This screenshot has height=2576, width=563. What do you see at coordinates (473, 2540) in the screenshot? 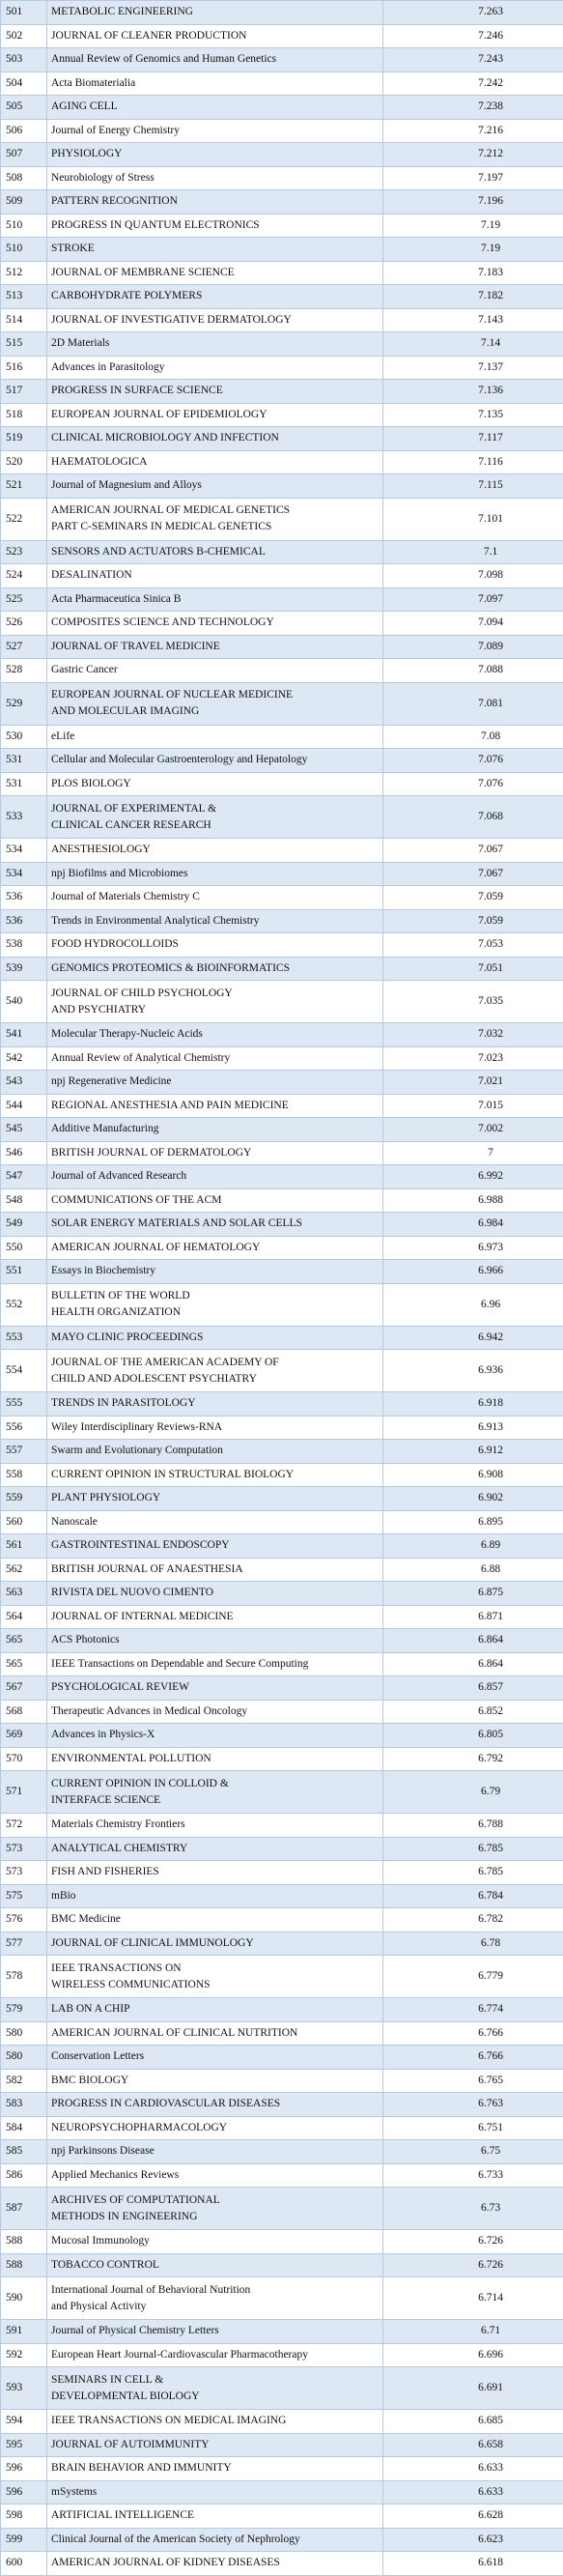
I see `impact-factor-cell: 6.623` at bounding box center [473, 2540].